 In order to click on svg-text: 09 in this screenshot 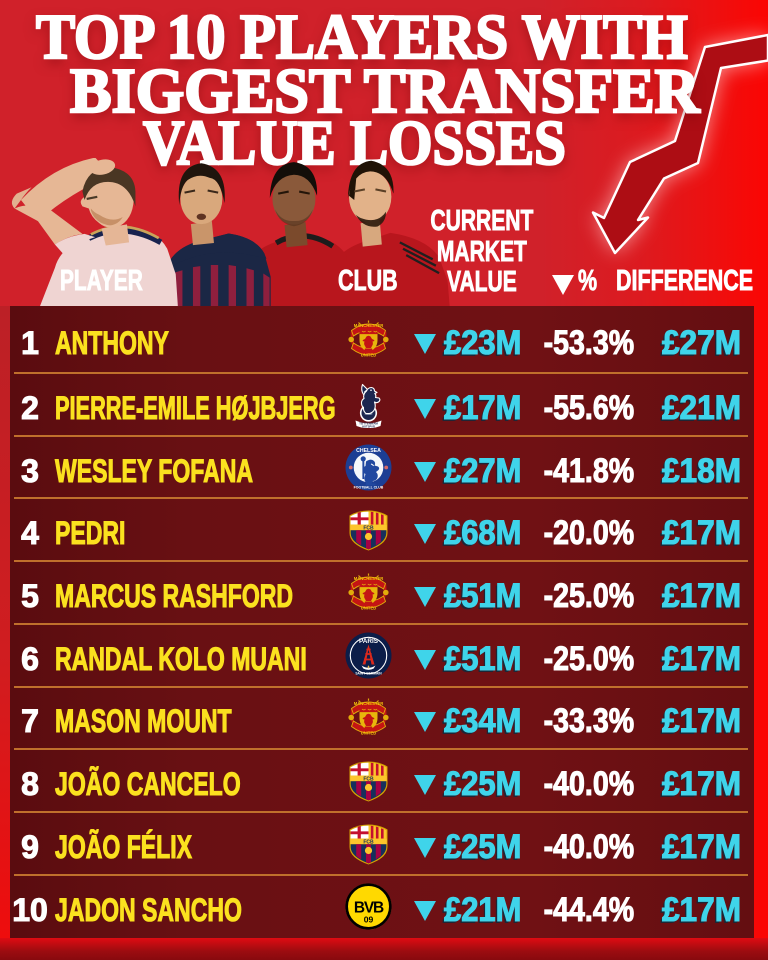, I will do `click(369, 919)`.